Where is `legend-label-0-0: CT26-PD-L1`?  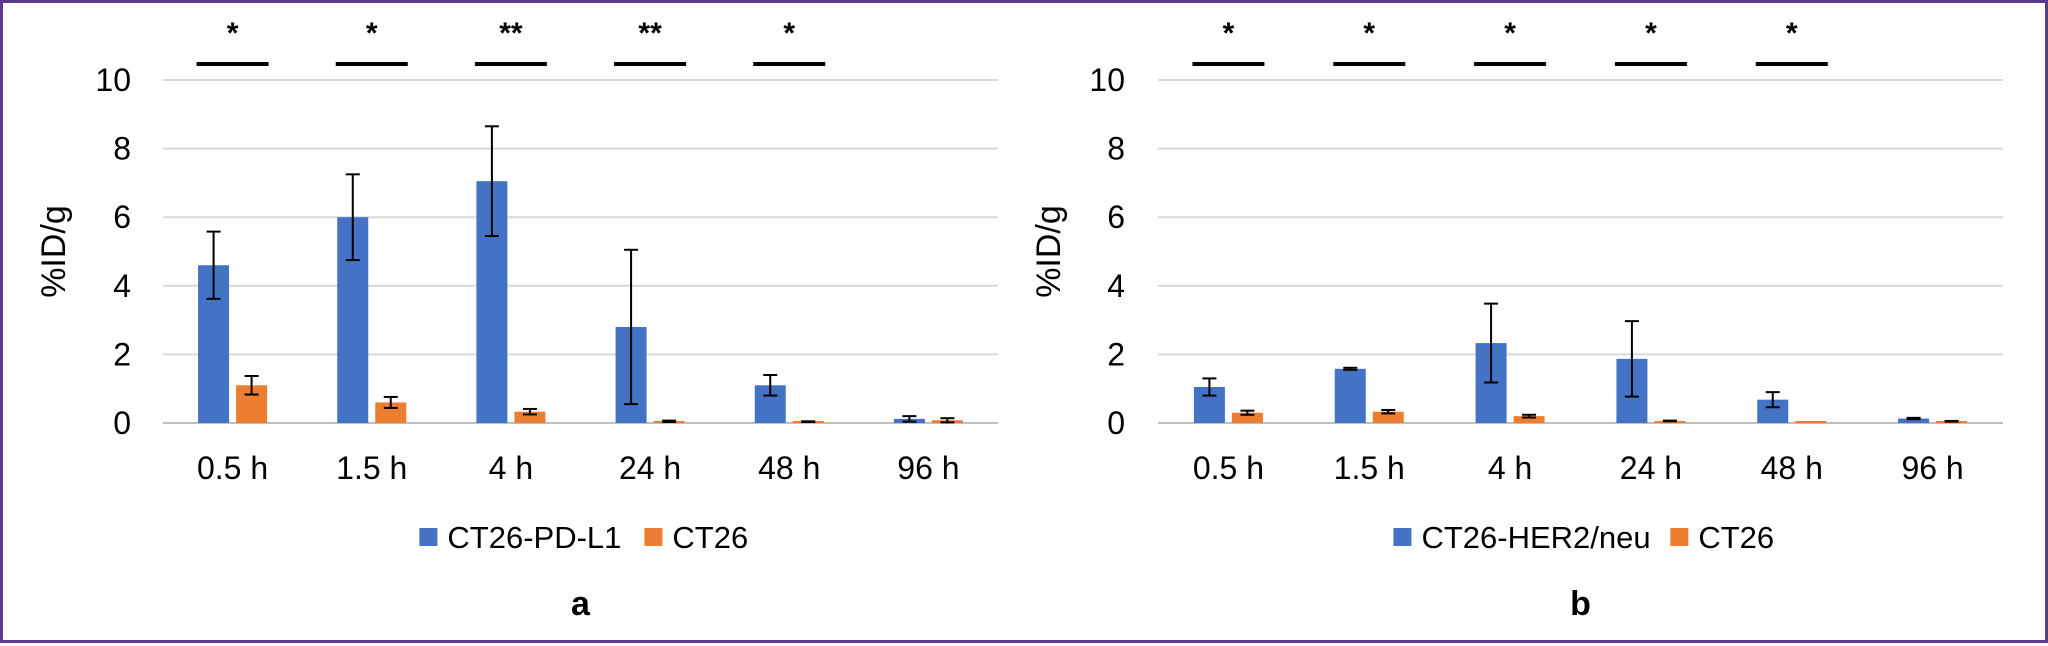 legend-label-0-0: CT26-PD-L1 is located at coordinates (534, 537).